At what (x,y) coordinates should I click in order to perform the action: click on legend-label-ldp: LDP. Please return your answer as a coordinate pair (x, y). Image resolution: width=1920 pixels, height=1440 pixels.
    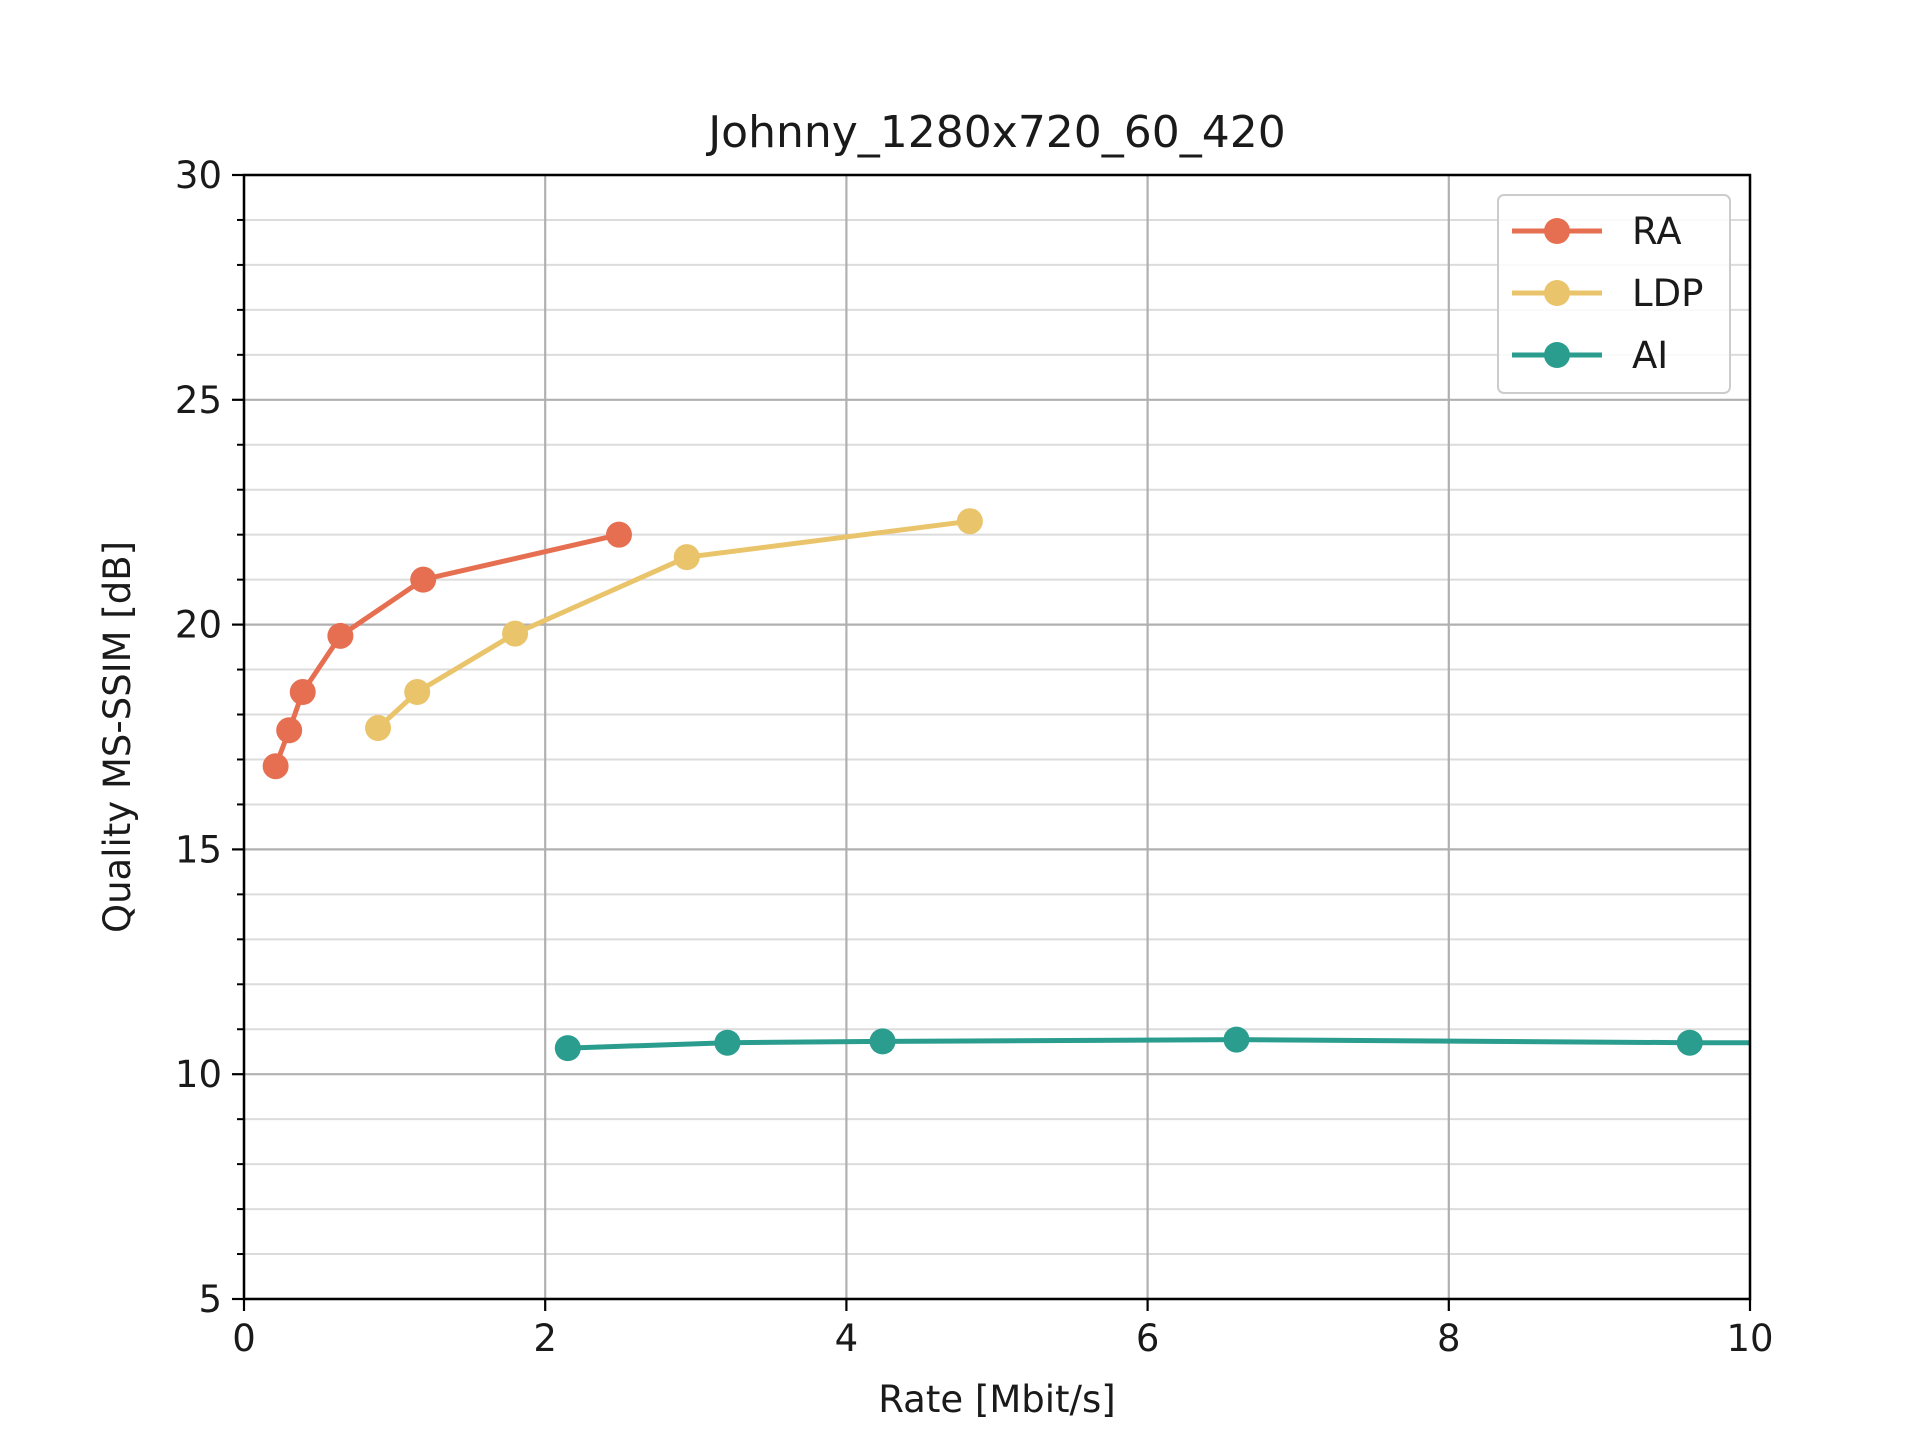
    Looking at the image, I should click on (1667, 293).